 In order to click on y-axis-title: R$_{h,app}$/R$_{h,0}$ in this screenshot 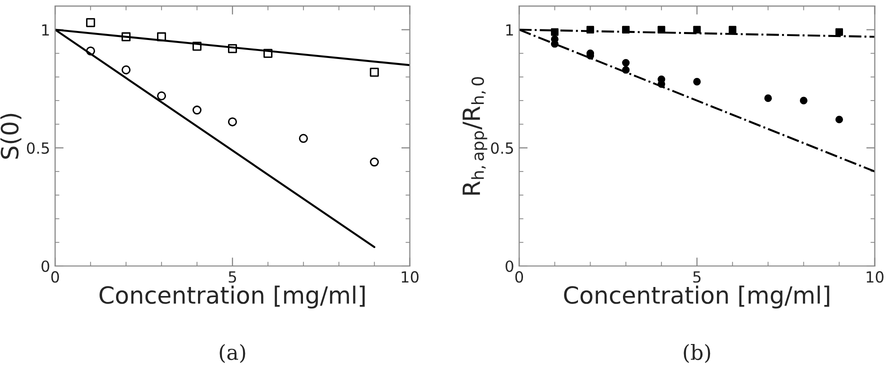, I will do `click(475, 136)`.